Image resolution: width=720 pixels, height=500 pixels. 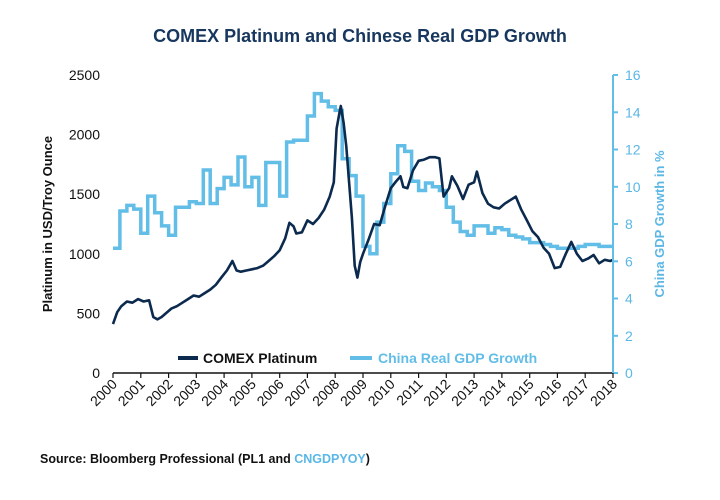 What do you see at coordinates (633, 112) in the screenshot?
I see `y-right-tick-label: 14` at bounding box center [633, 112].